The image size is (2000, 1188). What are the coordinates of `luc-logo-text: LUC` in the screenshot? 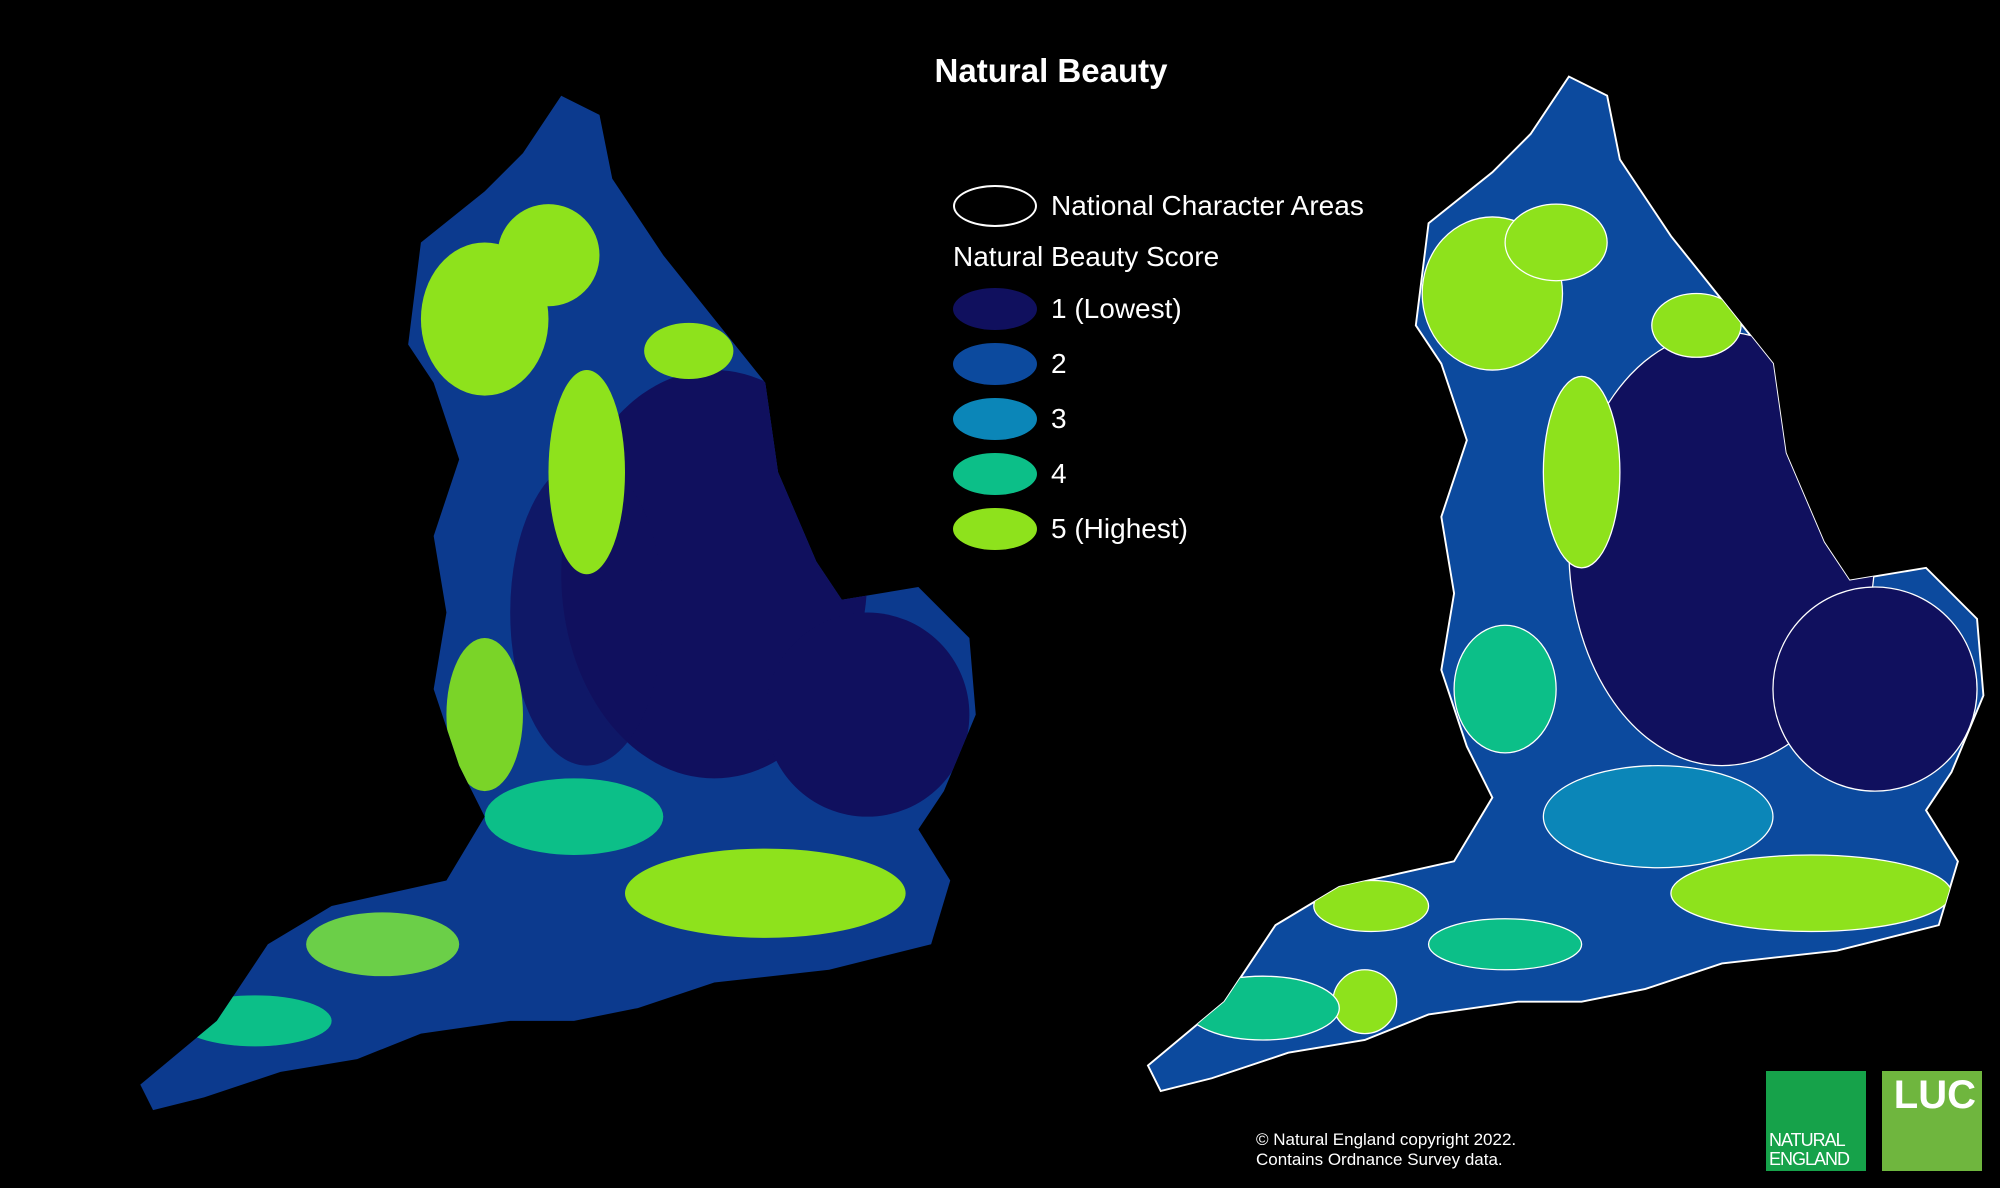 It's located at (1934, 1095).